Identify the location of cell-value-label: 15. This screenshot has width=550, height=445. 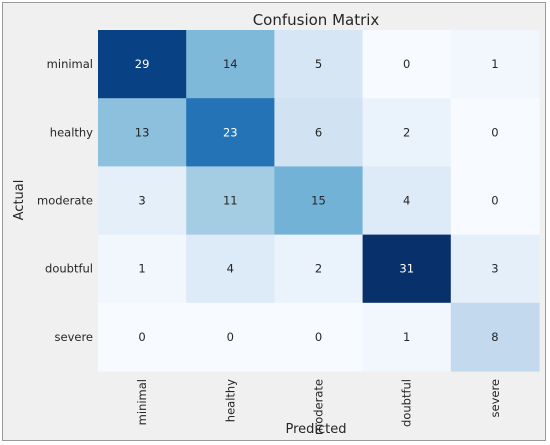
(318, 201).